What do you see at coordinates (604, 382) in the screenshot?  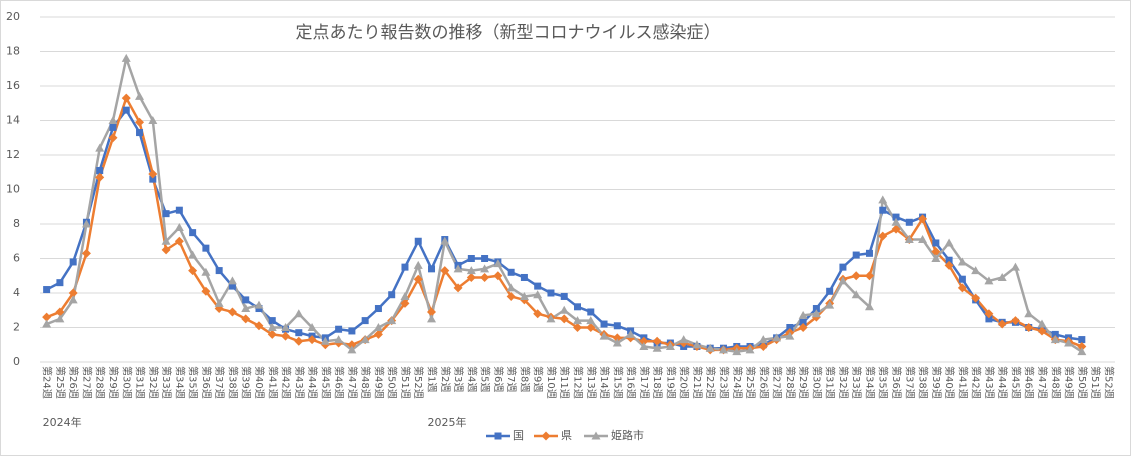 I see `x-tick-label: 第14週` at bounding box center [604, 382].